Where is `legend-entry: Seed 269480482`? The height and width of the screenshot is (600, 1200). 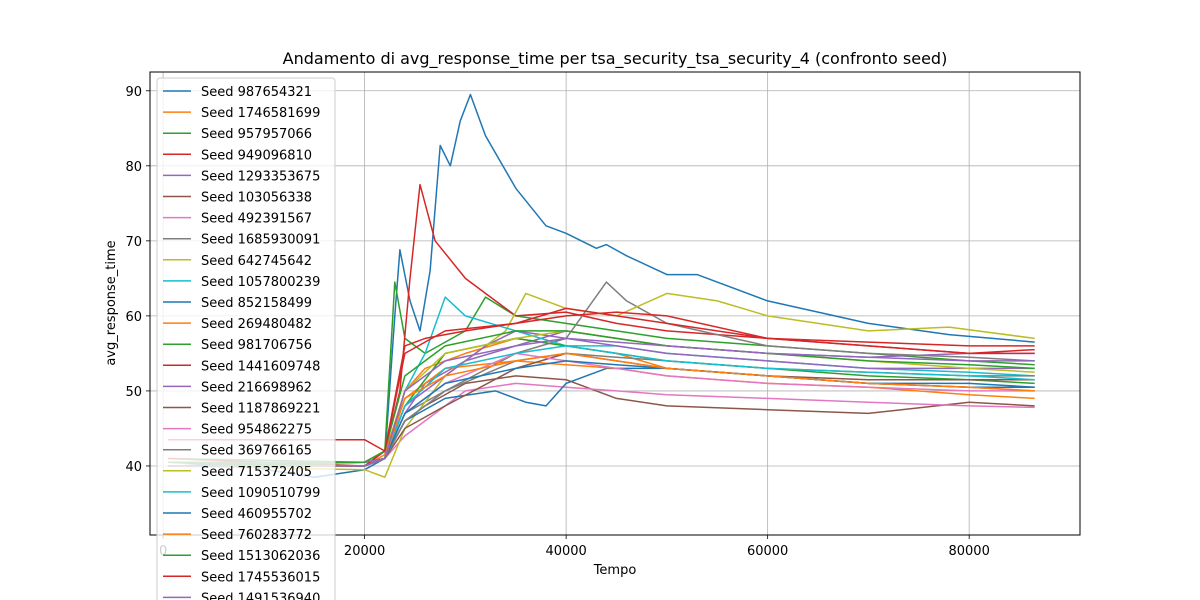 legend-entry: Seed 269480482 is located at coordinates (256, 324).